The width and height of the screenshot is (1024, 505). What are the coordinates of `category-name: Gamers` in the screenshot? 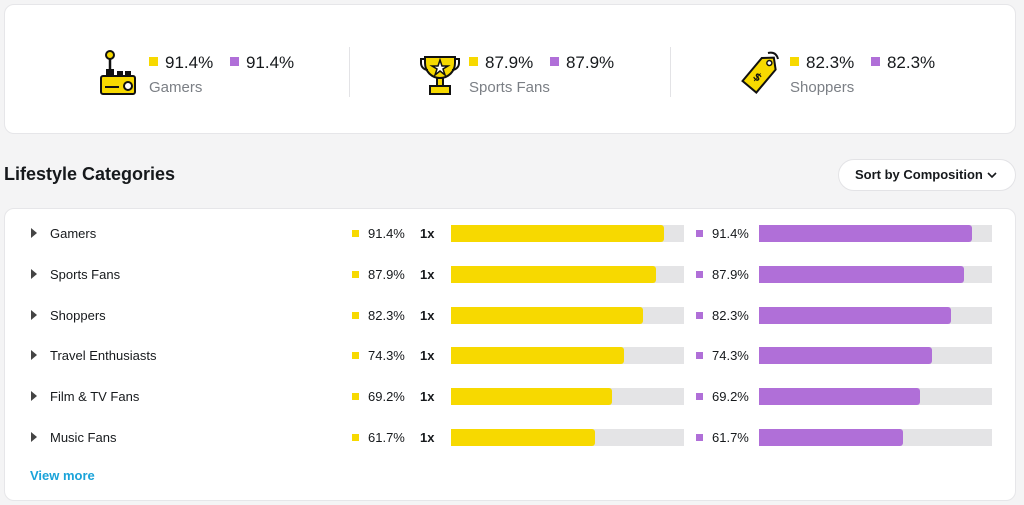 It's located at (73, 233).